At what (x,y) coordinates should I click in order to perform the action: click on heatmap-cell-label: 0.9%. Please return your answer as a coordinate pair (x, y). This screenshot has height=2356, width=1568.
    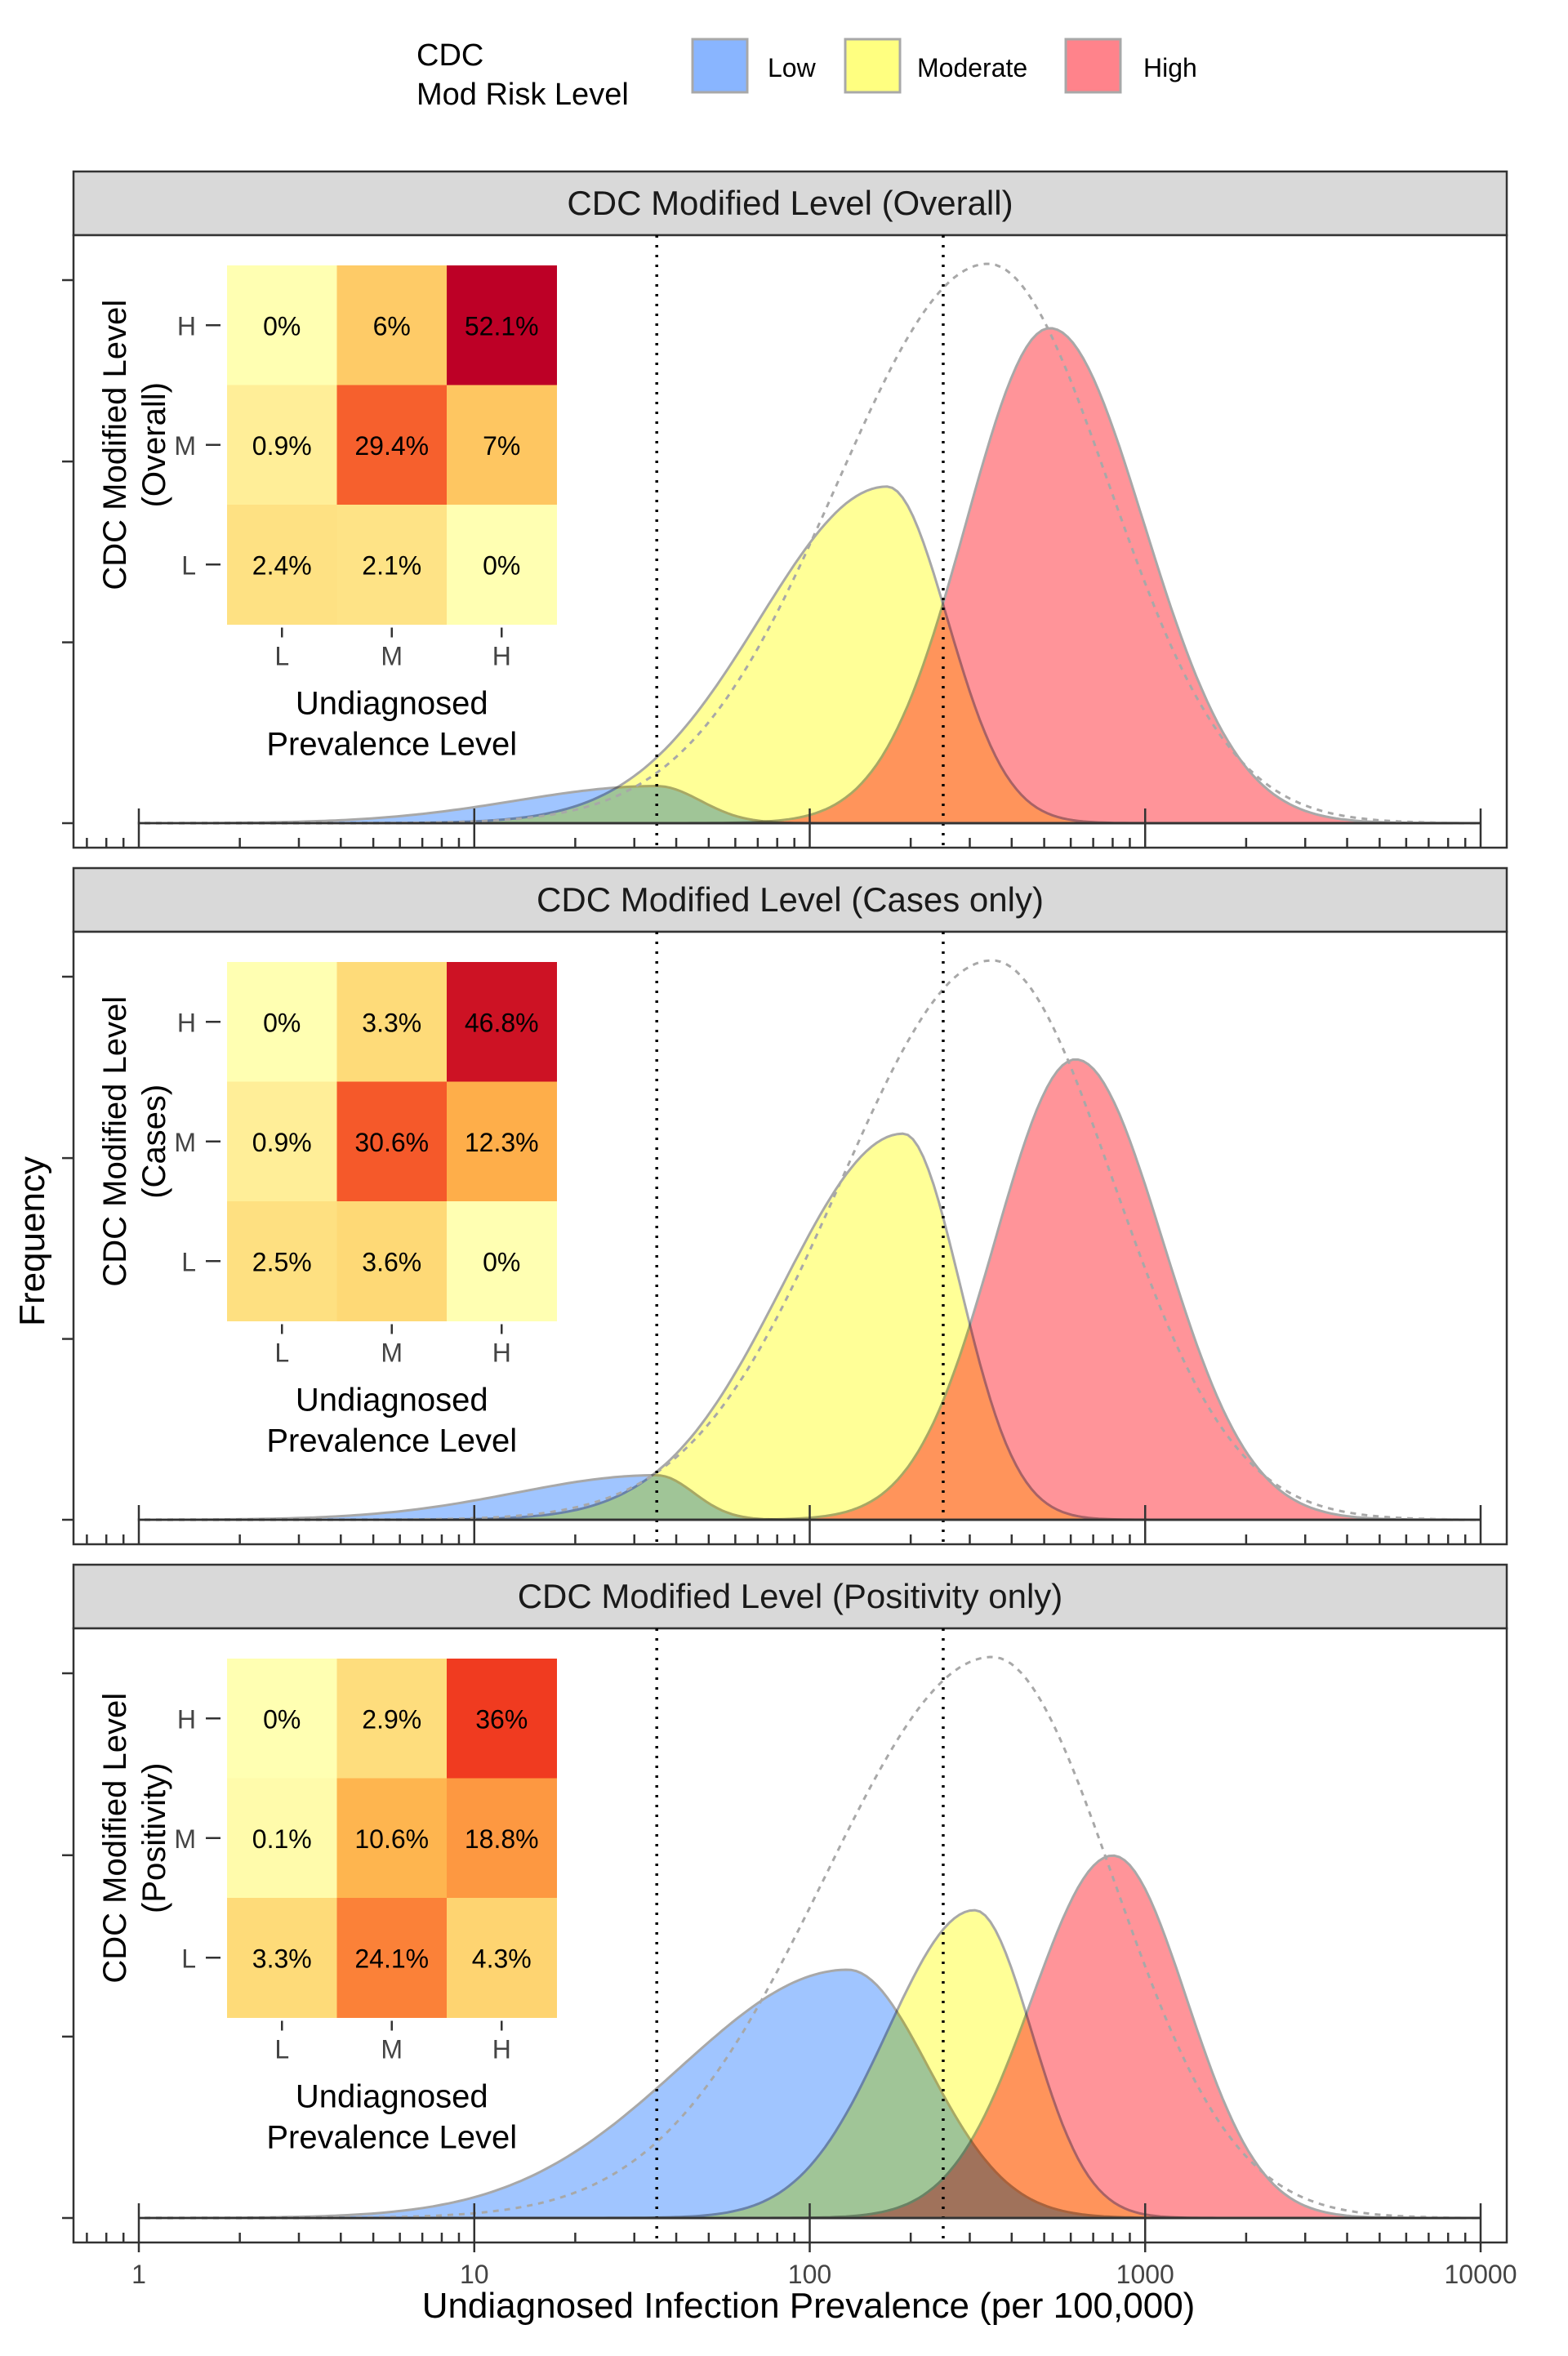
    Looking at the image, I should click on (282, 1143).